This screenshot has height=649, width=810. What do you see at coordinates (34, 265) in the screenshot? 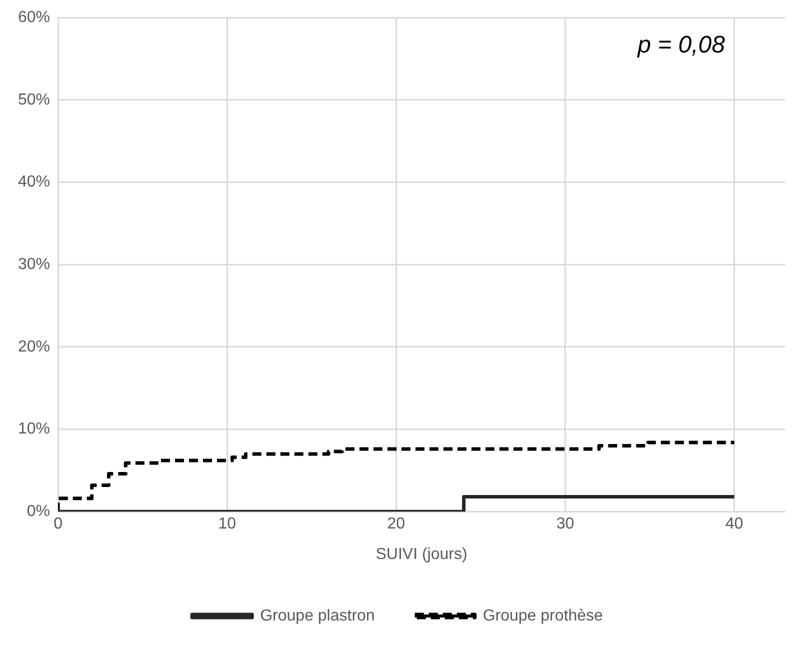
I see `y-tick-label: 30%` at bounding box center [34, 265].